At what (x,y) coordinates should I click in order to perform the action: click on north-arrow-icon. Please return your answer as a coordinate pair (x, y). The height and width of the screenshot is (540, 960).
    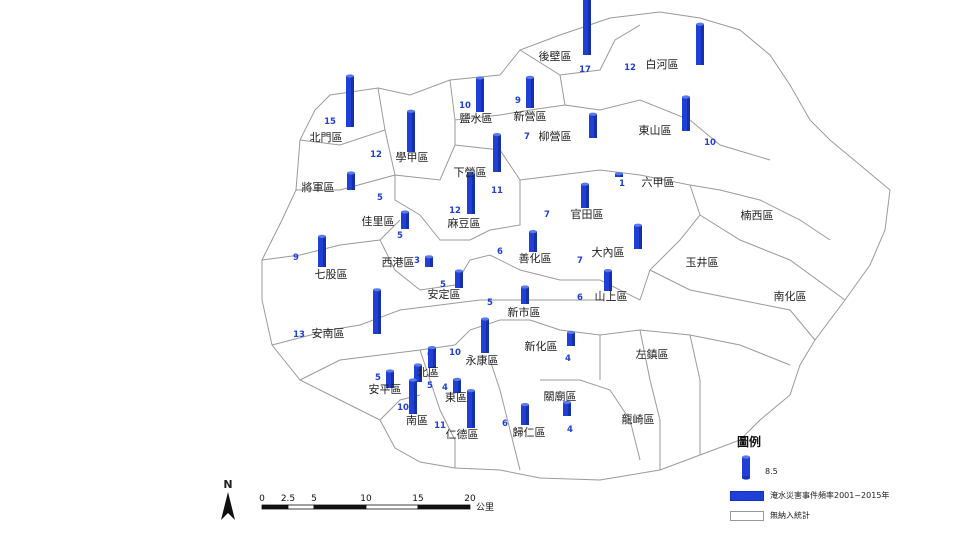
    Looking at the image, I should click on (228, 506).